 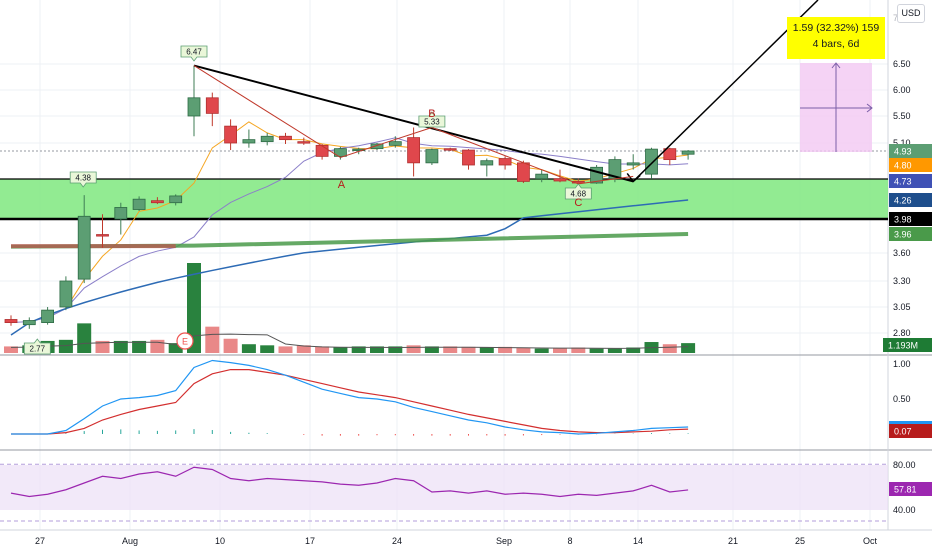 What do you see at coordinates (902, 253) in the screenshot?
I see `price-tick-label: 3.60` at bounding box center [902, 253].